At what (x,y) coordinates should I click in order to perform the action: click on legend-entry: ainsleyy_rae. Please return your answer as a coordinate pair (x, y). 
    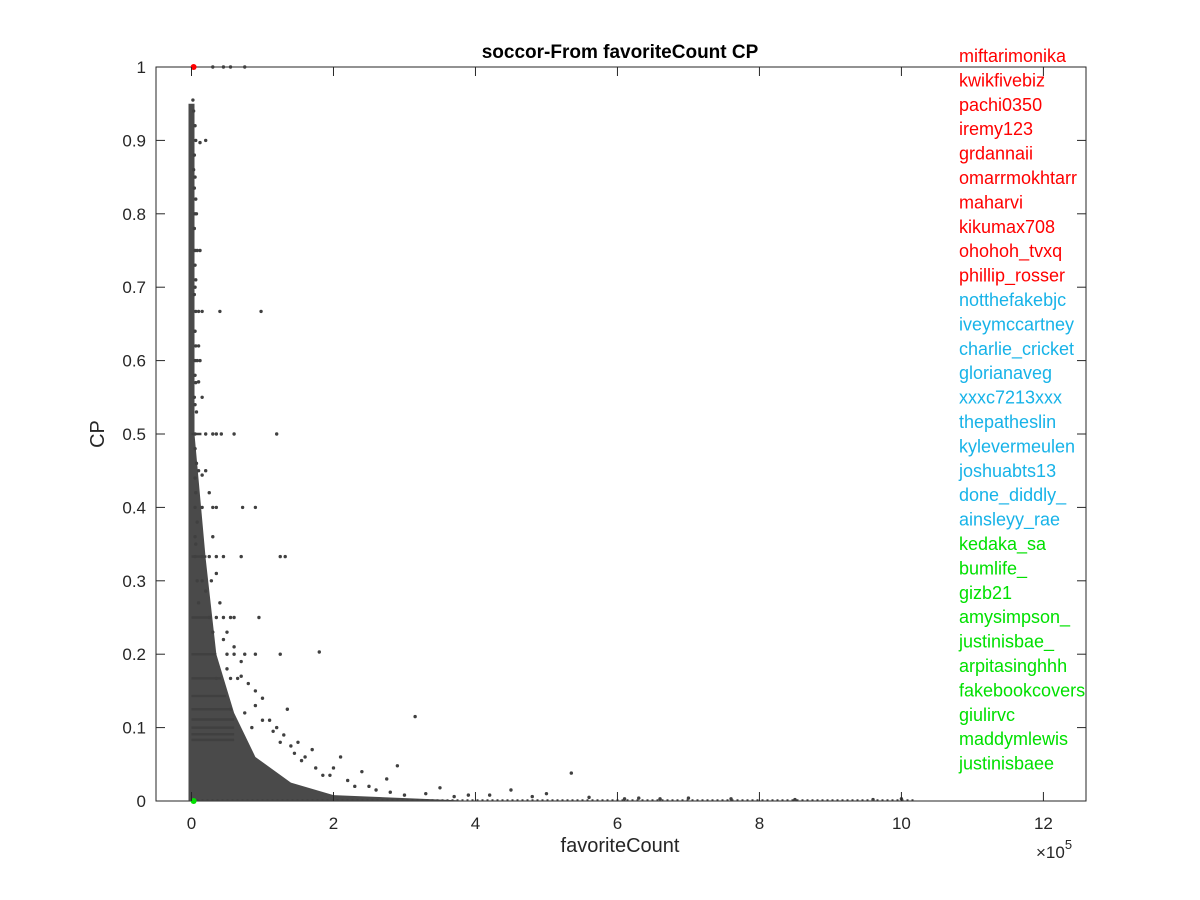
    Looking at the image, I should click on (1009, 520).